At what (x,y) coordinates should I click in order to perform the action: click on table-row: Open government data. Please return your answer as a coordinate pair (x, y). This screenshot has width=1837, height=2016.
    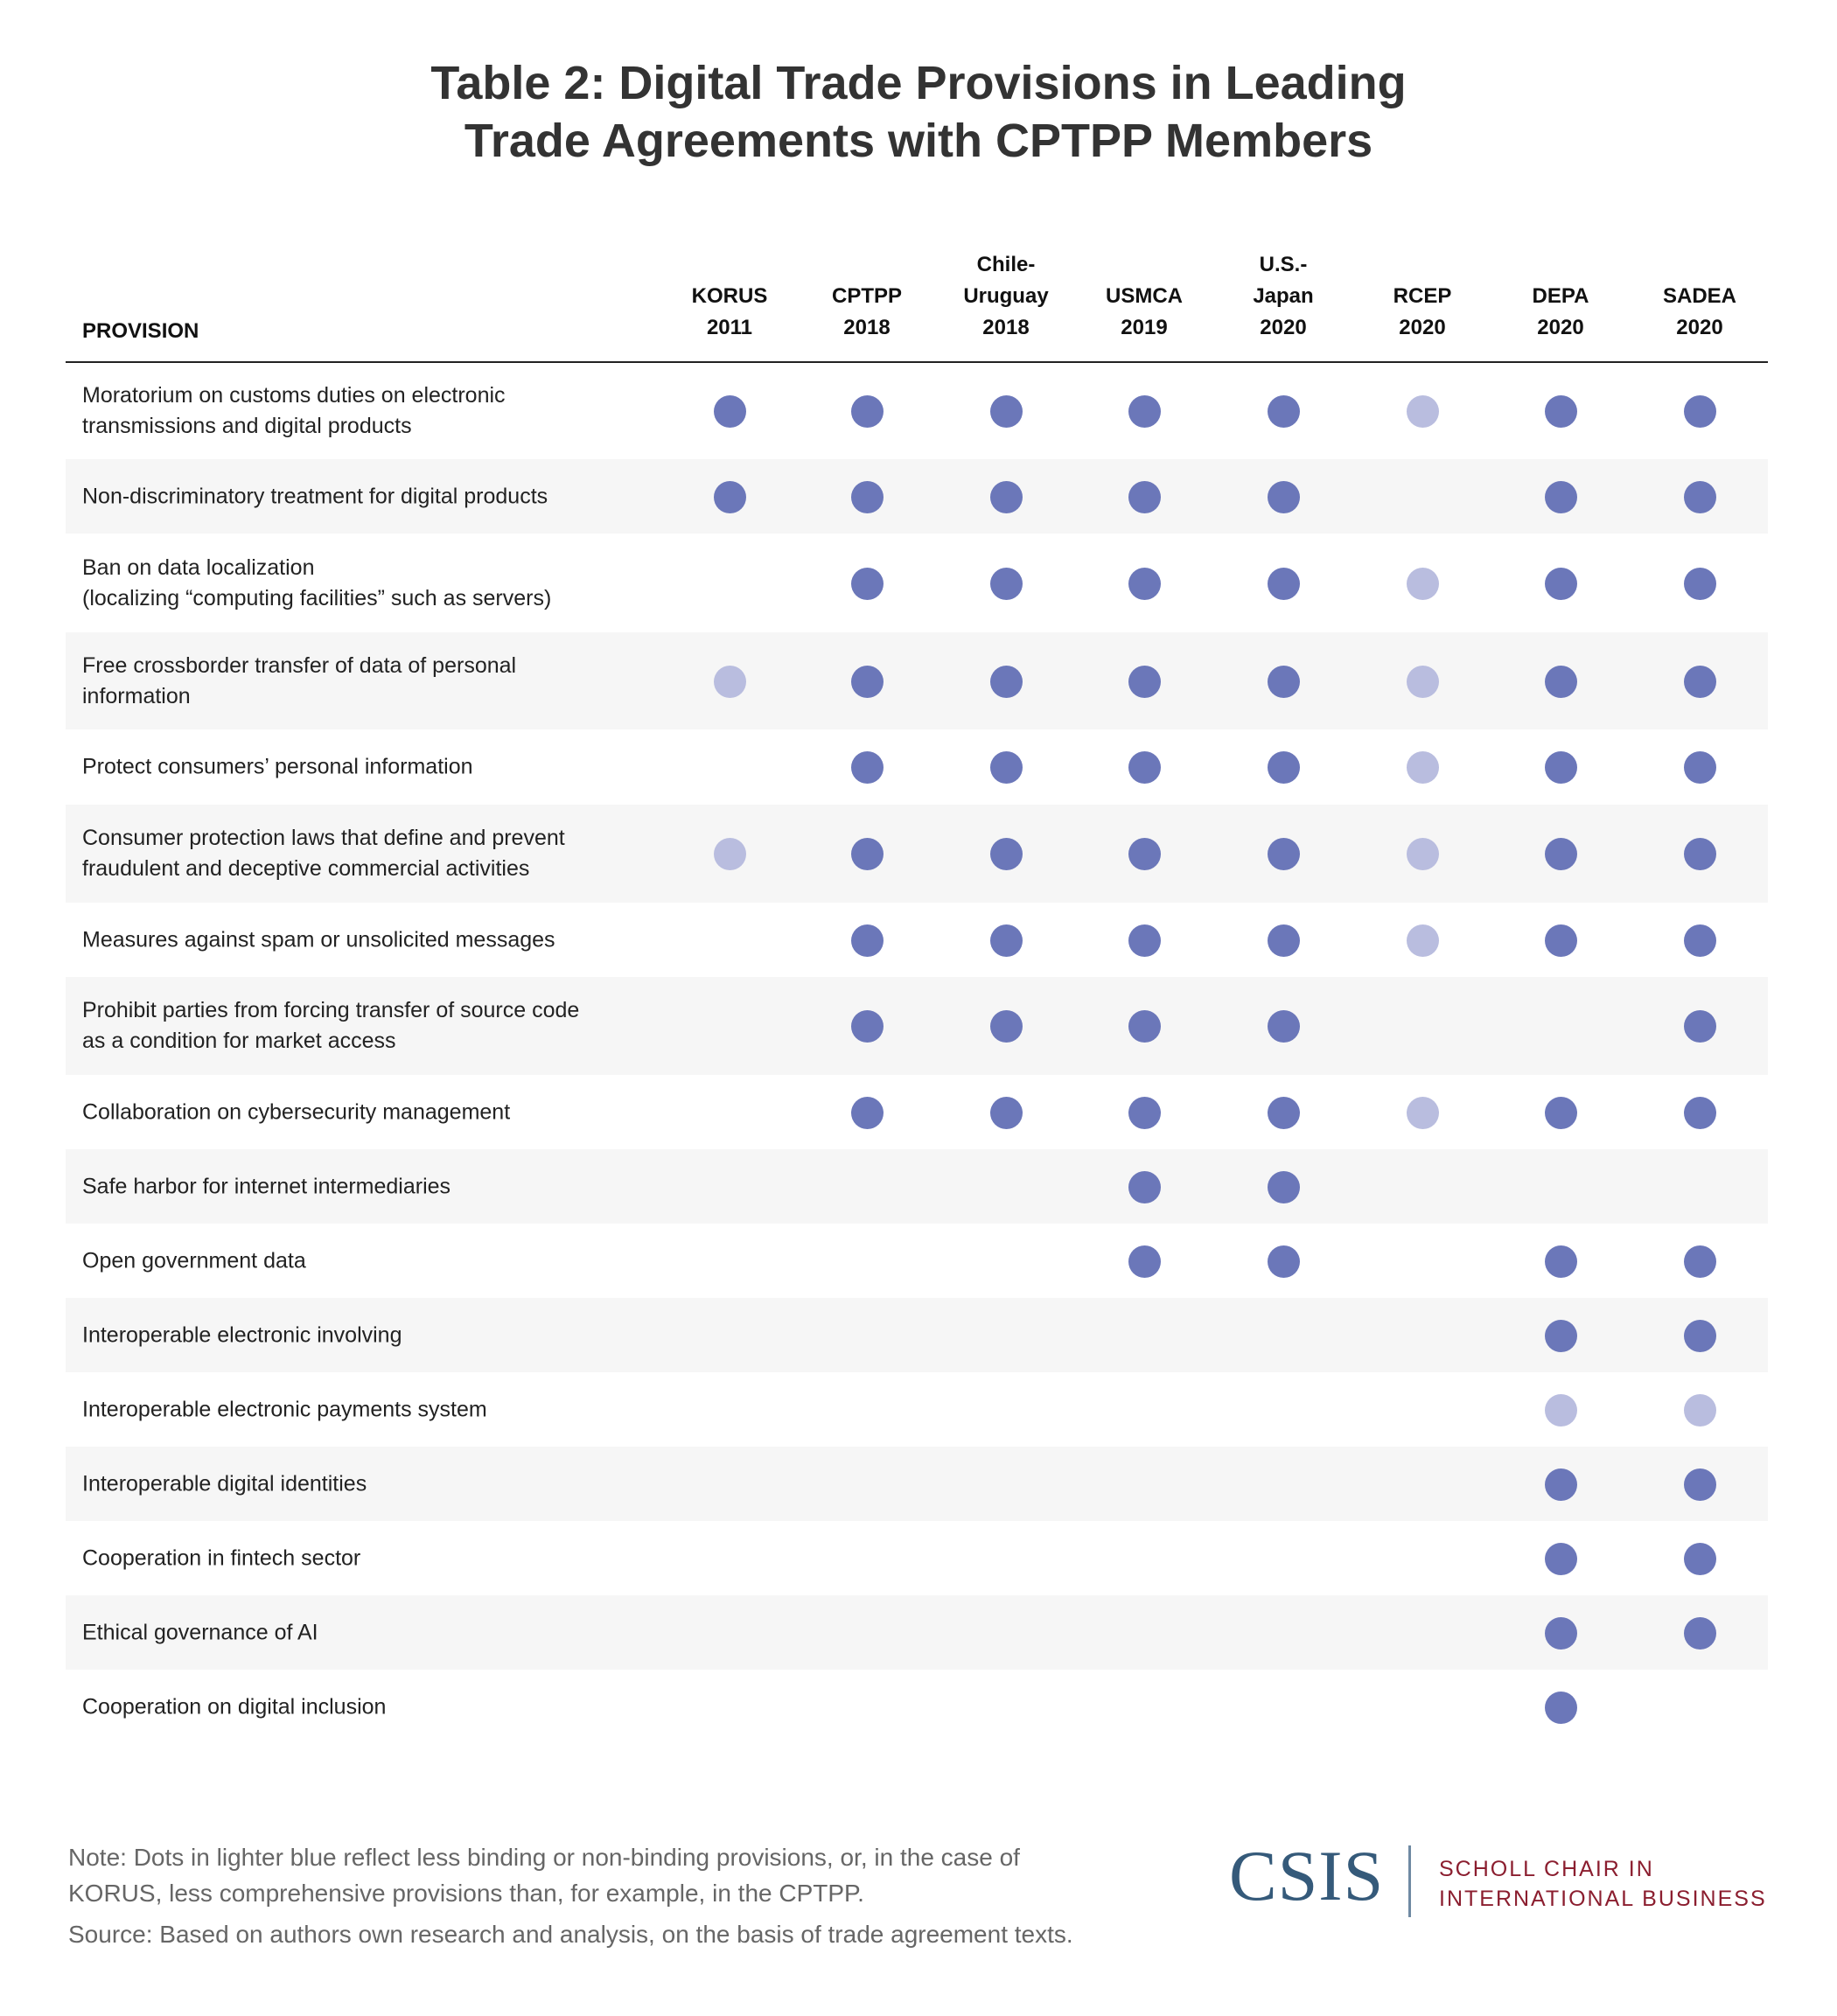
    Looking at the image, I should click on (917, 1261).